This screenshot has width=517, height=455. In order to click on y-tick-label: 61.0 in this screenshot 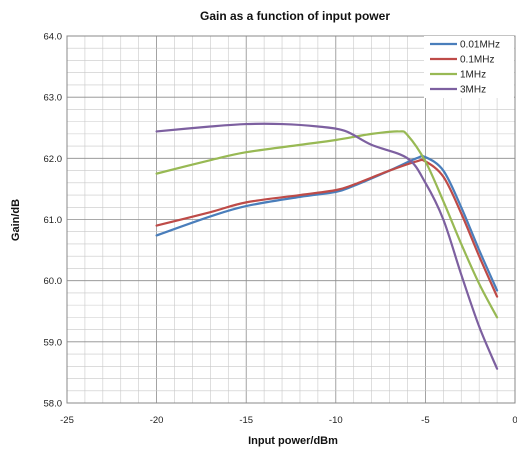, I will do `click(53, 220)`.